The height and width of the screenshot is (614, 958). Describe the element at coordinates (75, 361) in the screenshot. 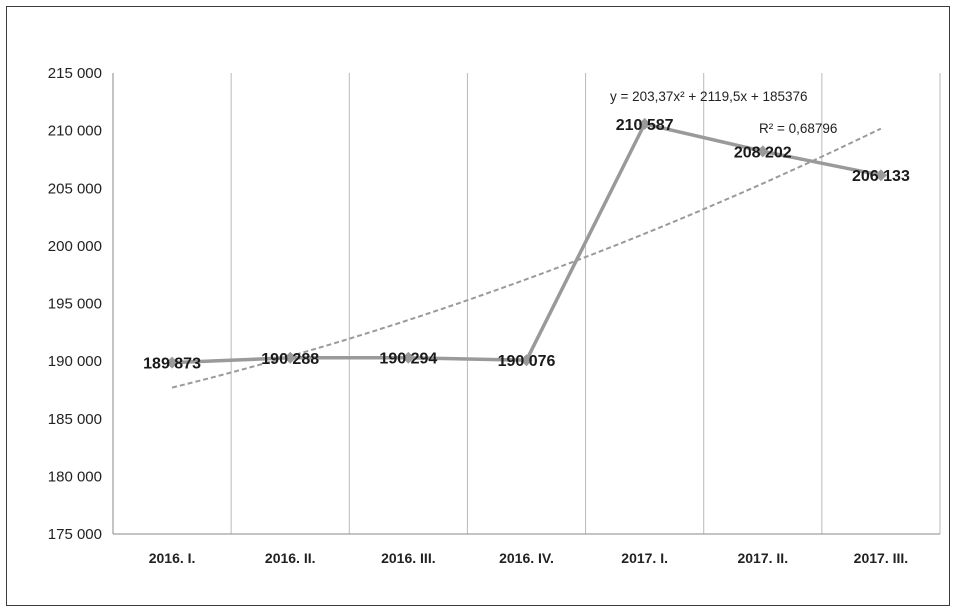

I see `y-tick-label: 190 000` at that location.